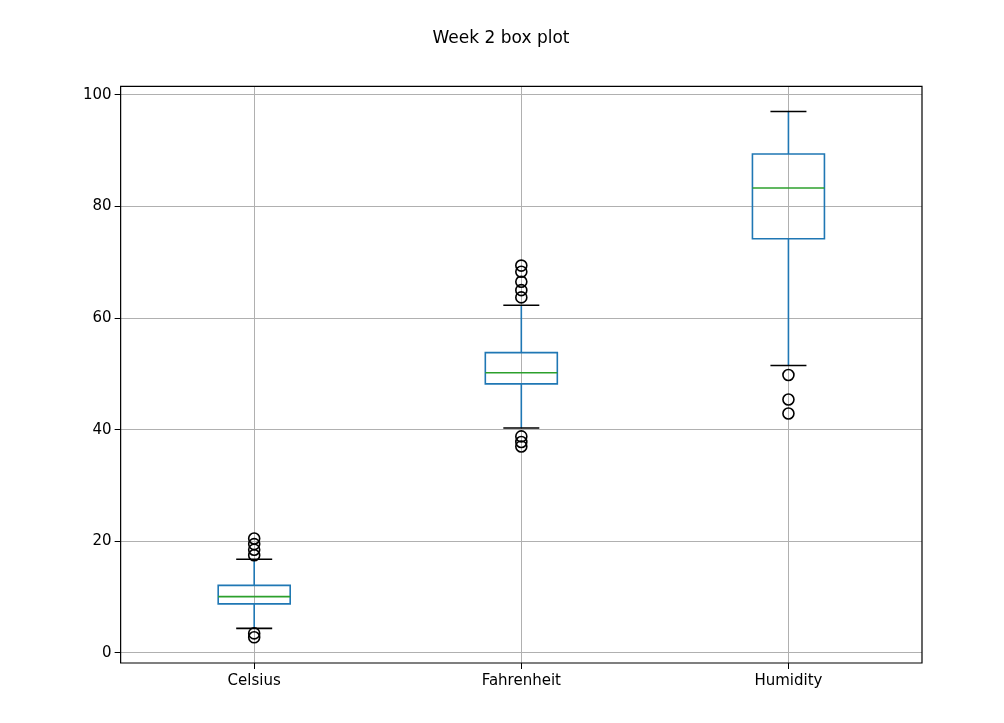  What do you see at coordinates (102, 540) in the screenshot?
I see `y-tick-label: 20` at bounding box center [102, 540].